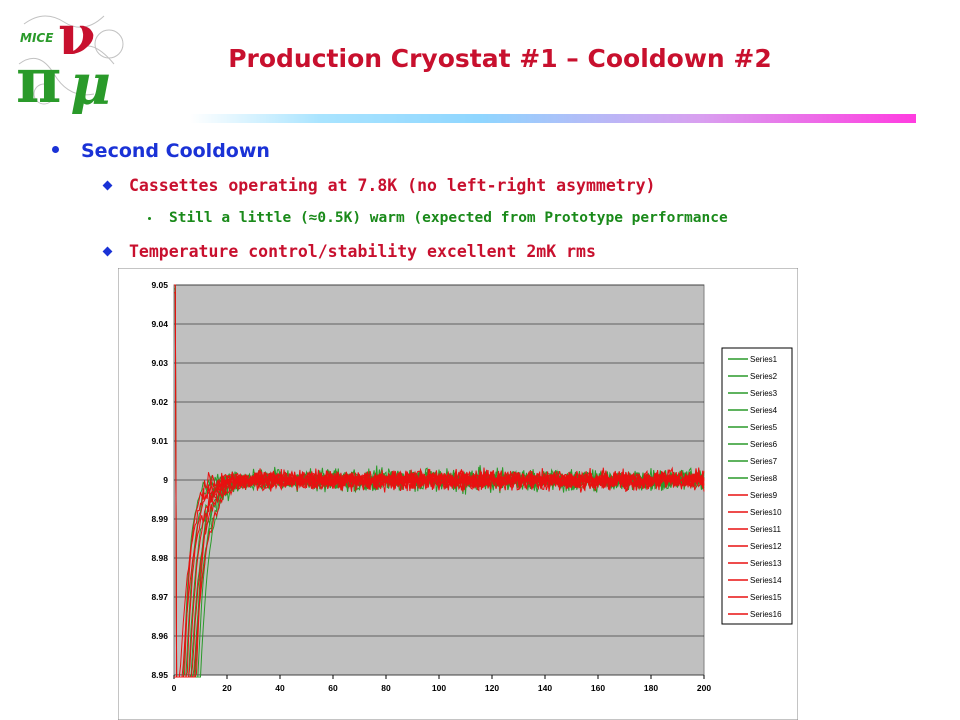 The image size is (960, 720). I want to click on x-axis-ticks: 0 20 40 60 80 100 120 140 160 180 200, so click(441, 684).